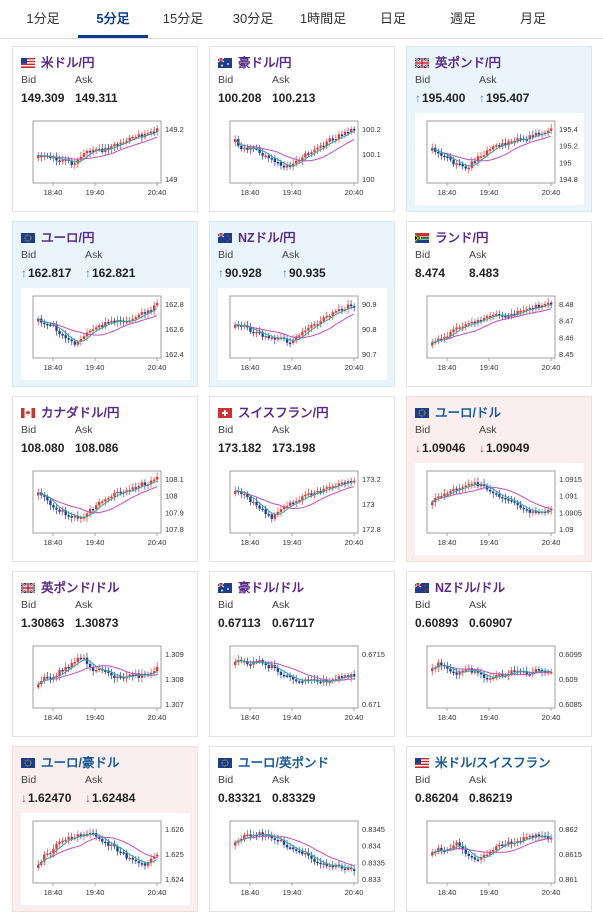 Image resolution: width=603 pixels, height=913 pixels. Describe the element at coordinates (254, 61) in the screenshot. I see `currency-pair-title: 豪ドル/円` at that location.